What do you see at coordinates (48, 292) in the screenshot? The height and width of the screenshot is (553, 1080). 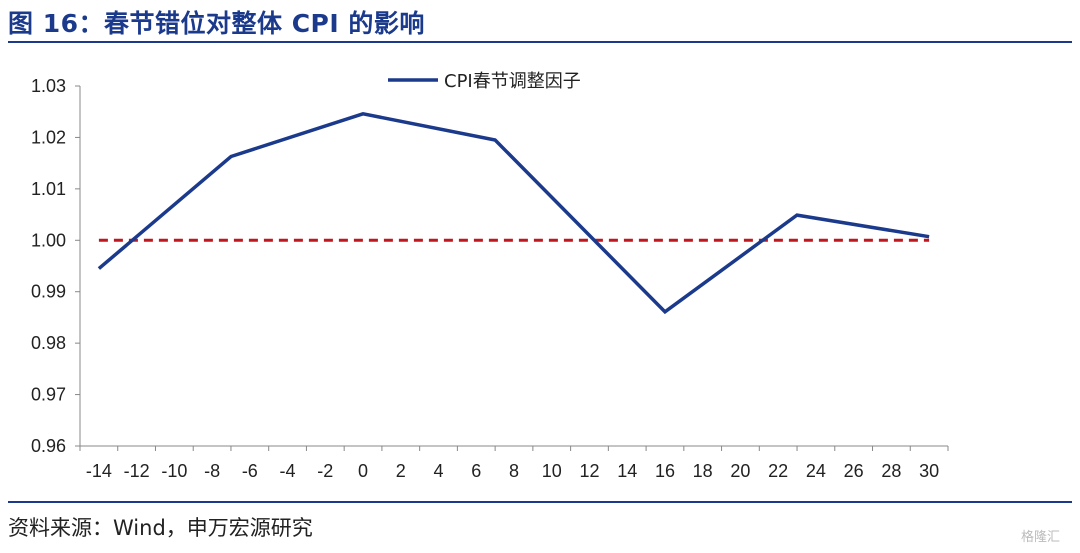 I see `y-tick-label: 0.99` at bounding box center [48, 292].